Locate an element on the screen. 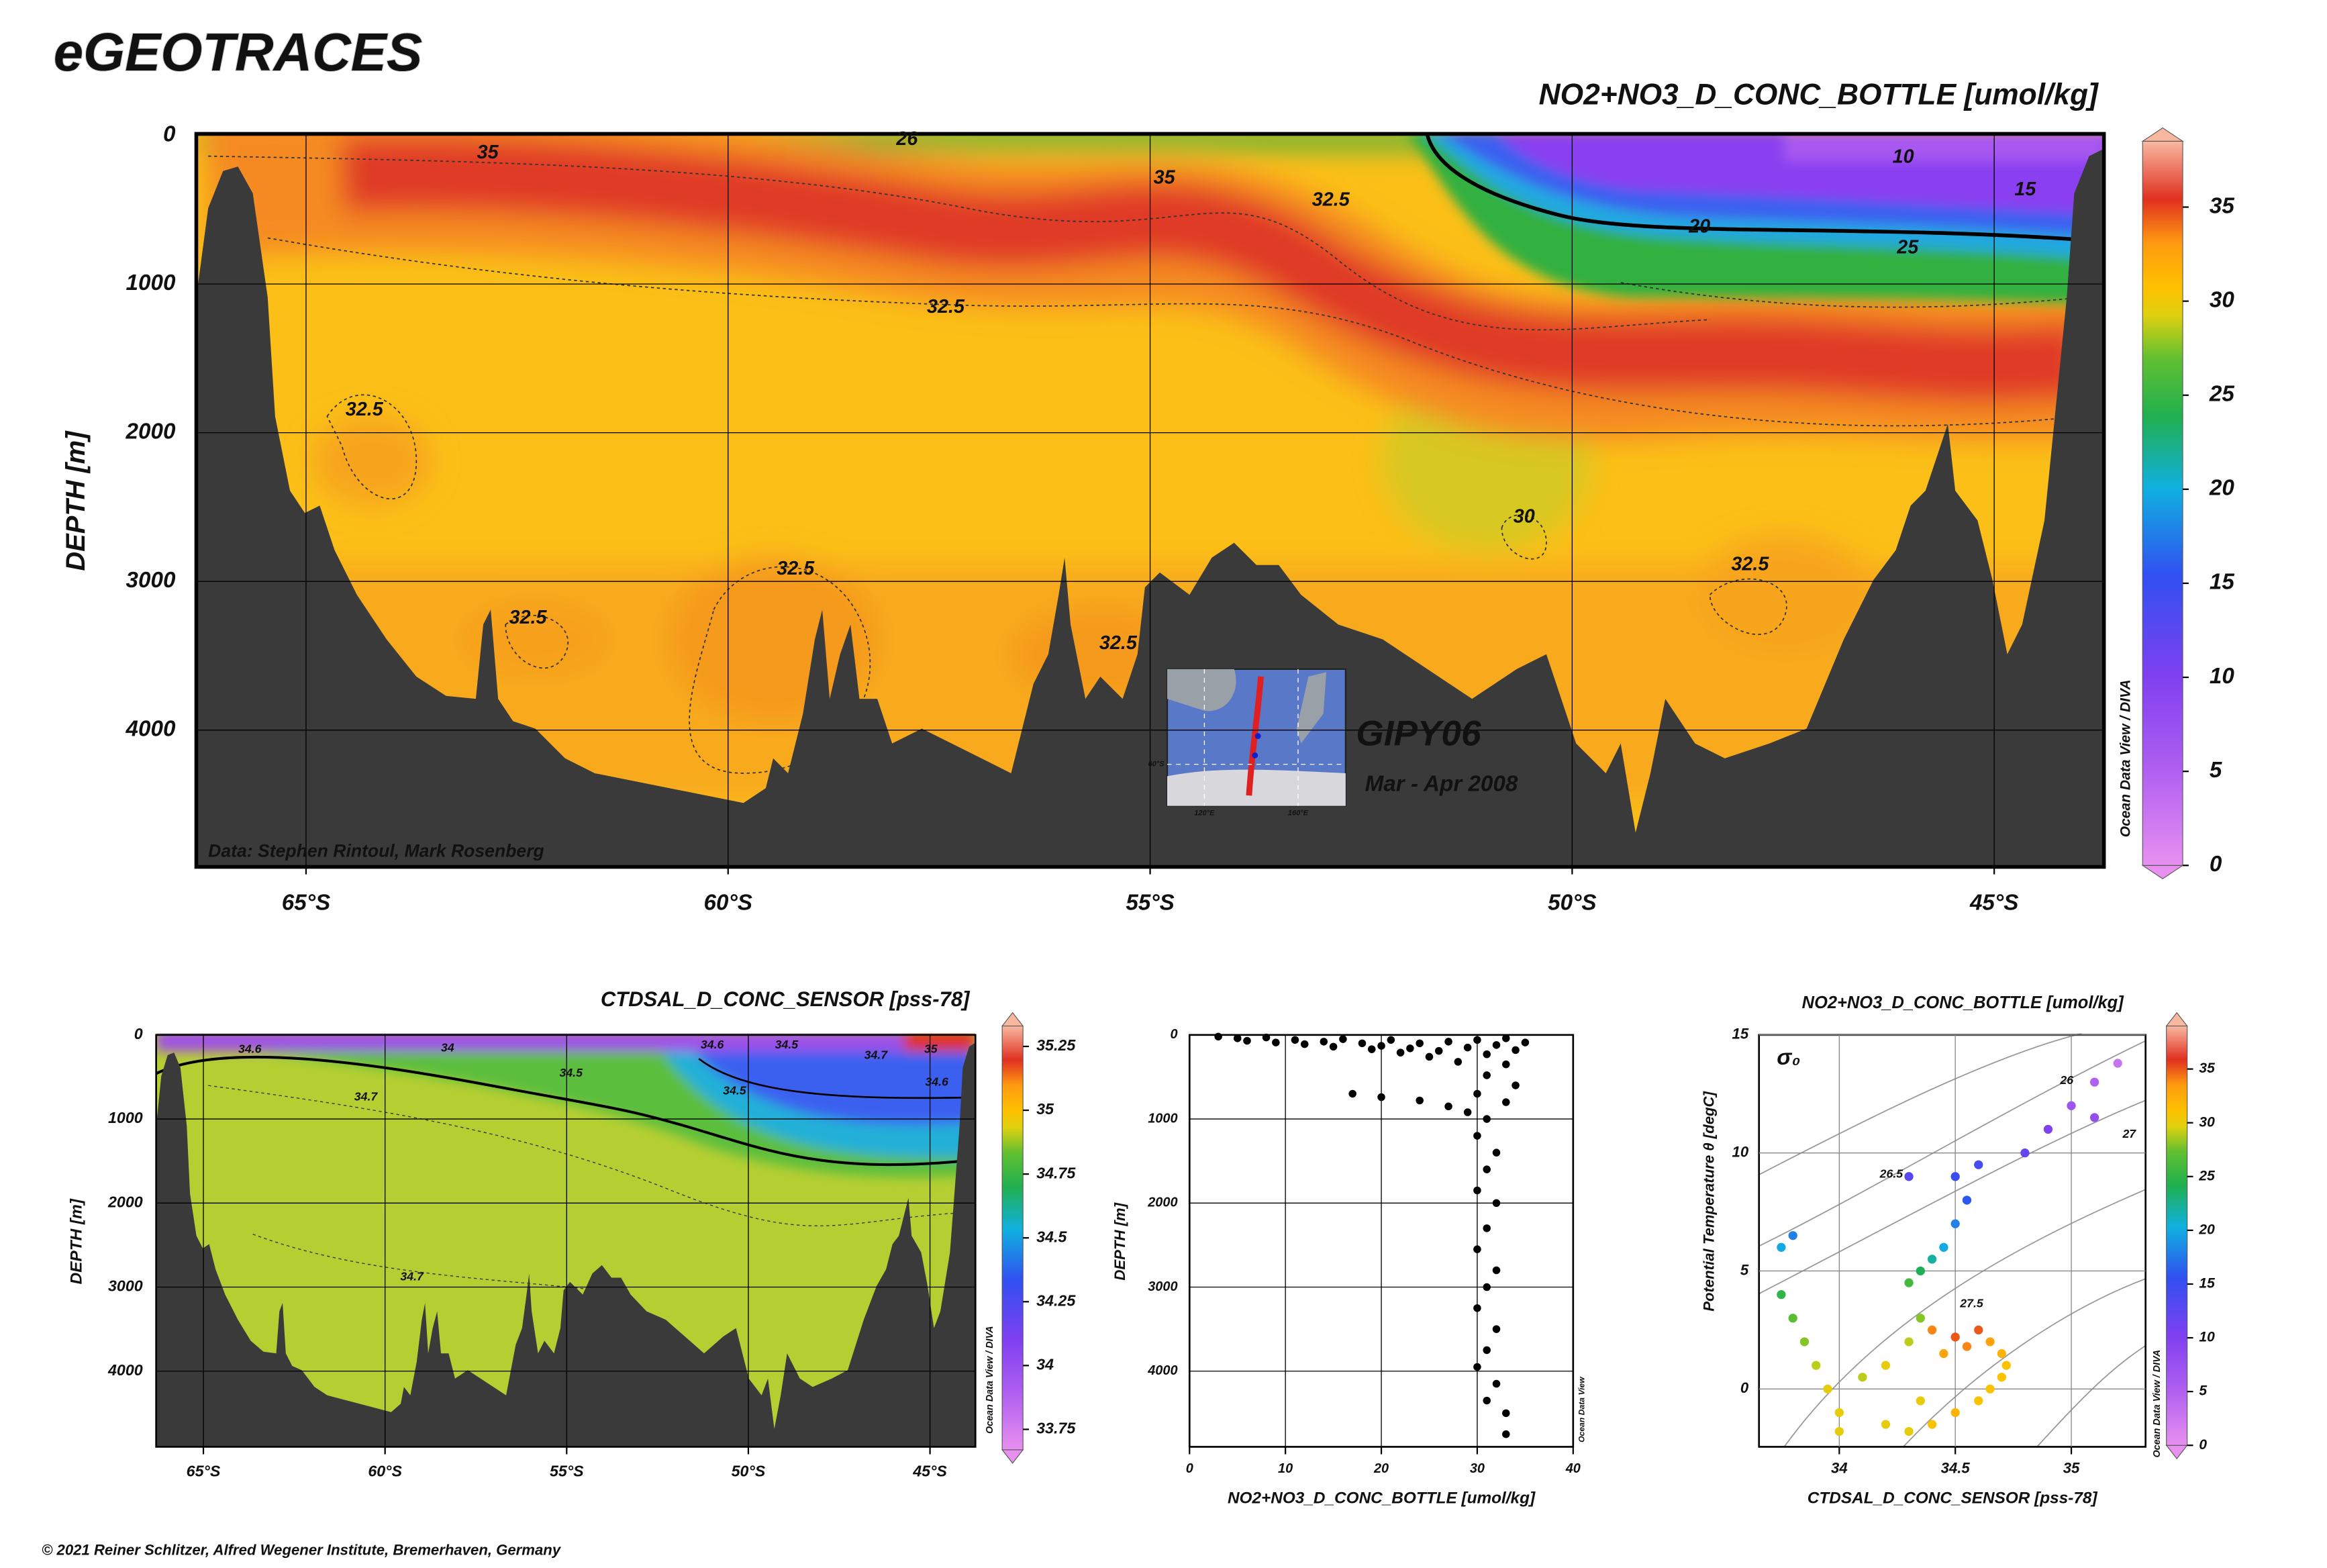 The height and width of the screenshot is (1568, 2327). x-tick-label: 0 is located at coordinates (1189, 1469).